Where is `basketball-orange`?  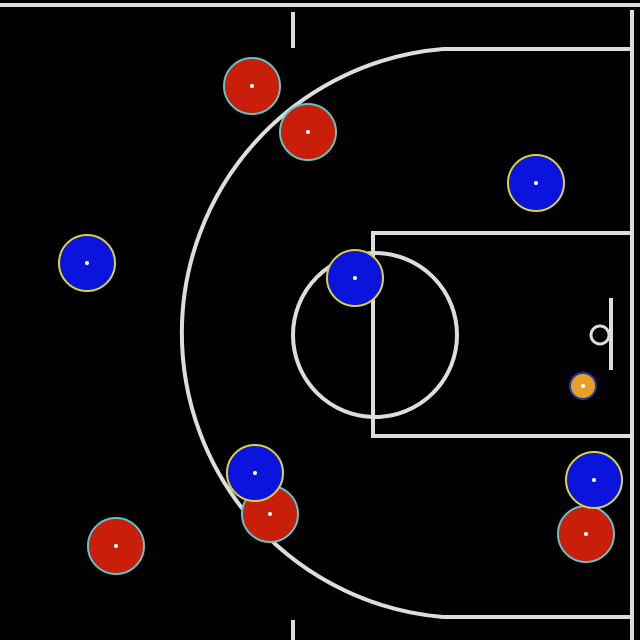 basketball-orange is located at coordinates (583, 386).